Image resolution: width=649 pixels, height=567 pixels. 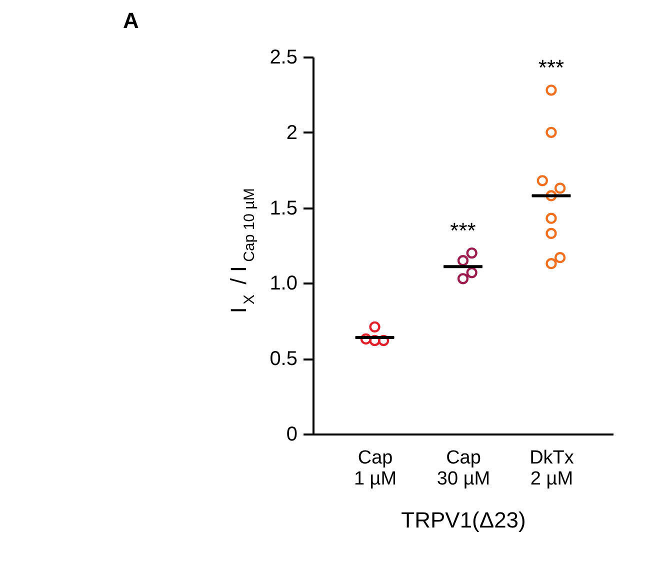 I want to click on y-tick-label: 2.5, so click(x=284, y=57).